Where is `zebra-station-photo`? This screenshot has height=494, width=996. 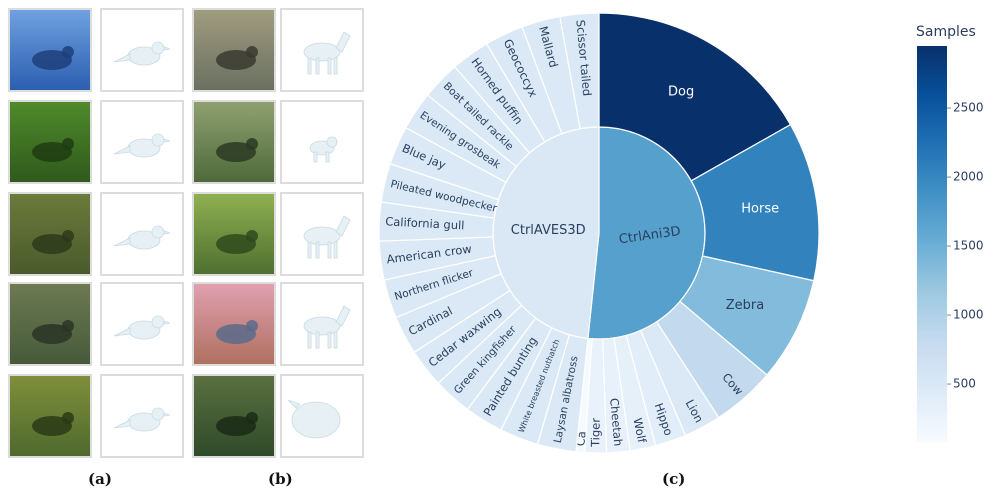
zebra-station-photo is located at coordinates (234, 324).